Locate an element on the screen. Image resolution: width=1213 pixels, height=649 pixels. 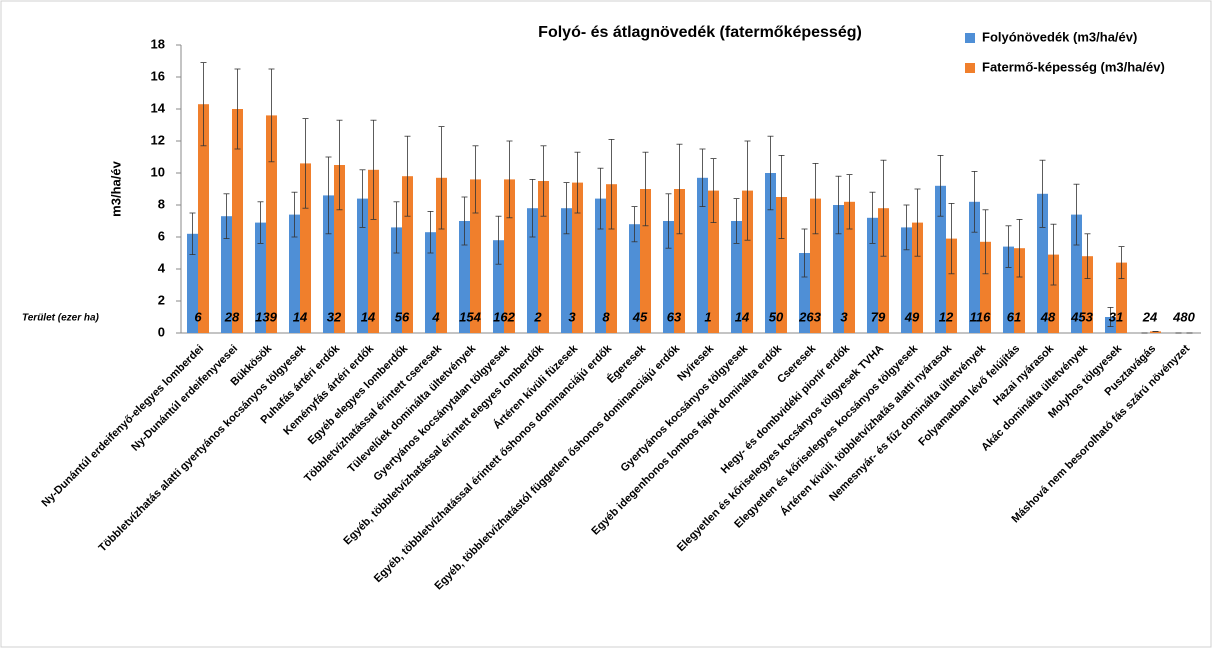
area-label: 49 is located at coordinates (912, 316).